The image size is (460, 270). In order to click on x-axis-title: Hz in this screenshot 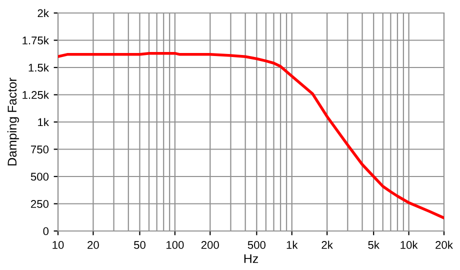, I will do `click(251, 258)`.